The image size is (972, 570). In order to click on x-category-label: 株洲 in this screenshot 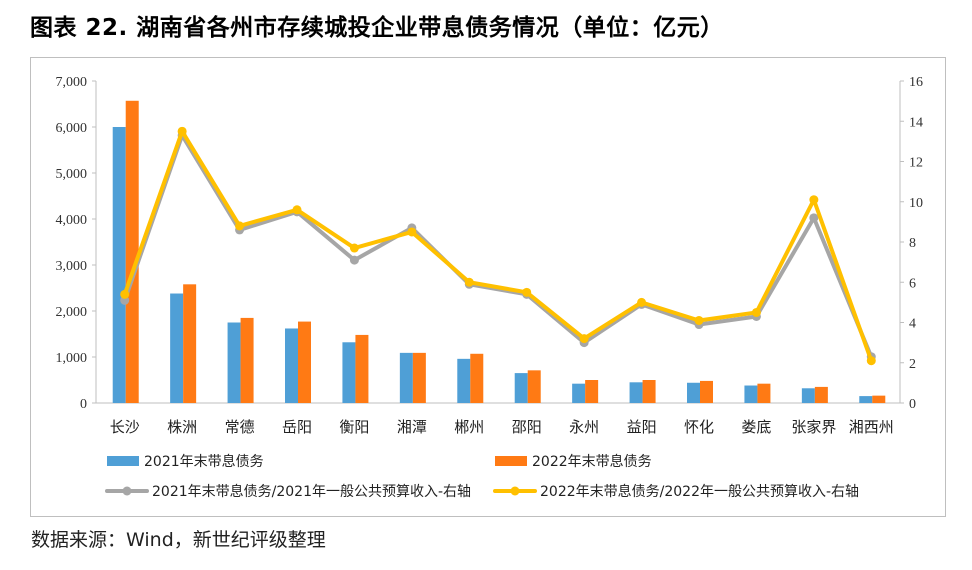, I will do `click(182, 427)`.